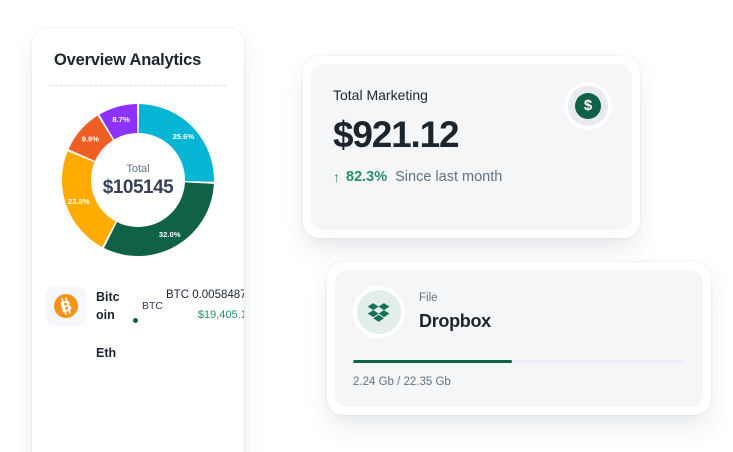 Image resolution: width=733 pixels, height=452 pixels. Describe the element at coordinates (449, 177) in the screenshot. I see `delta-caption: Since last month` at that location.